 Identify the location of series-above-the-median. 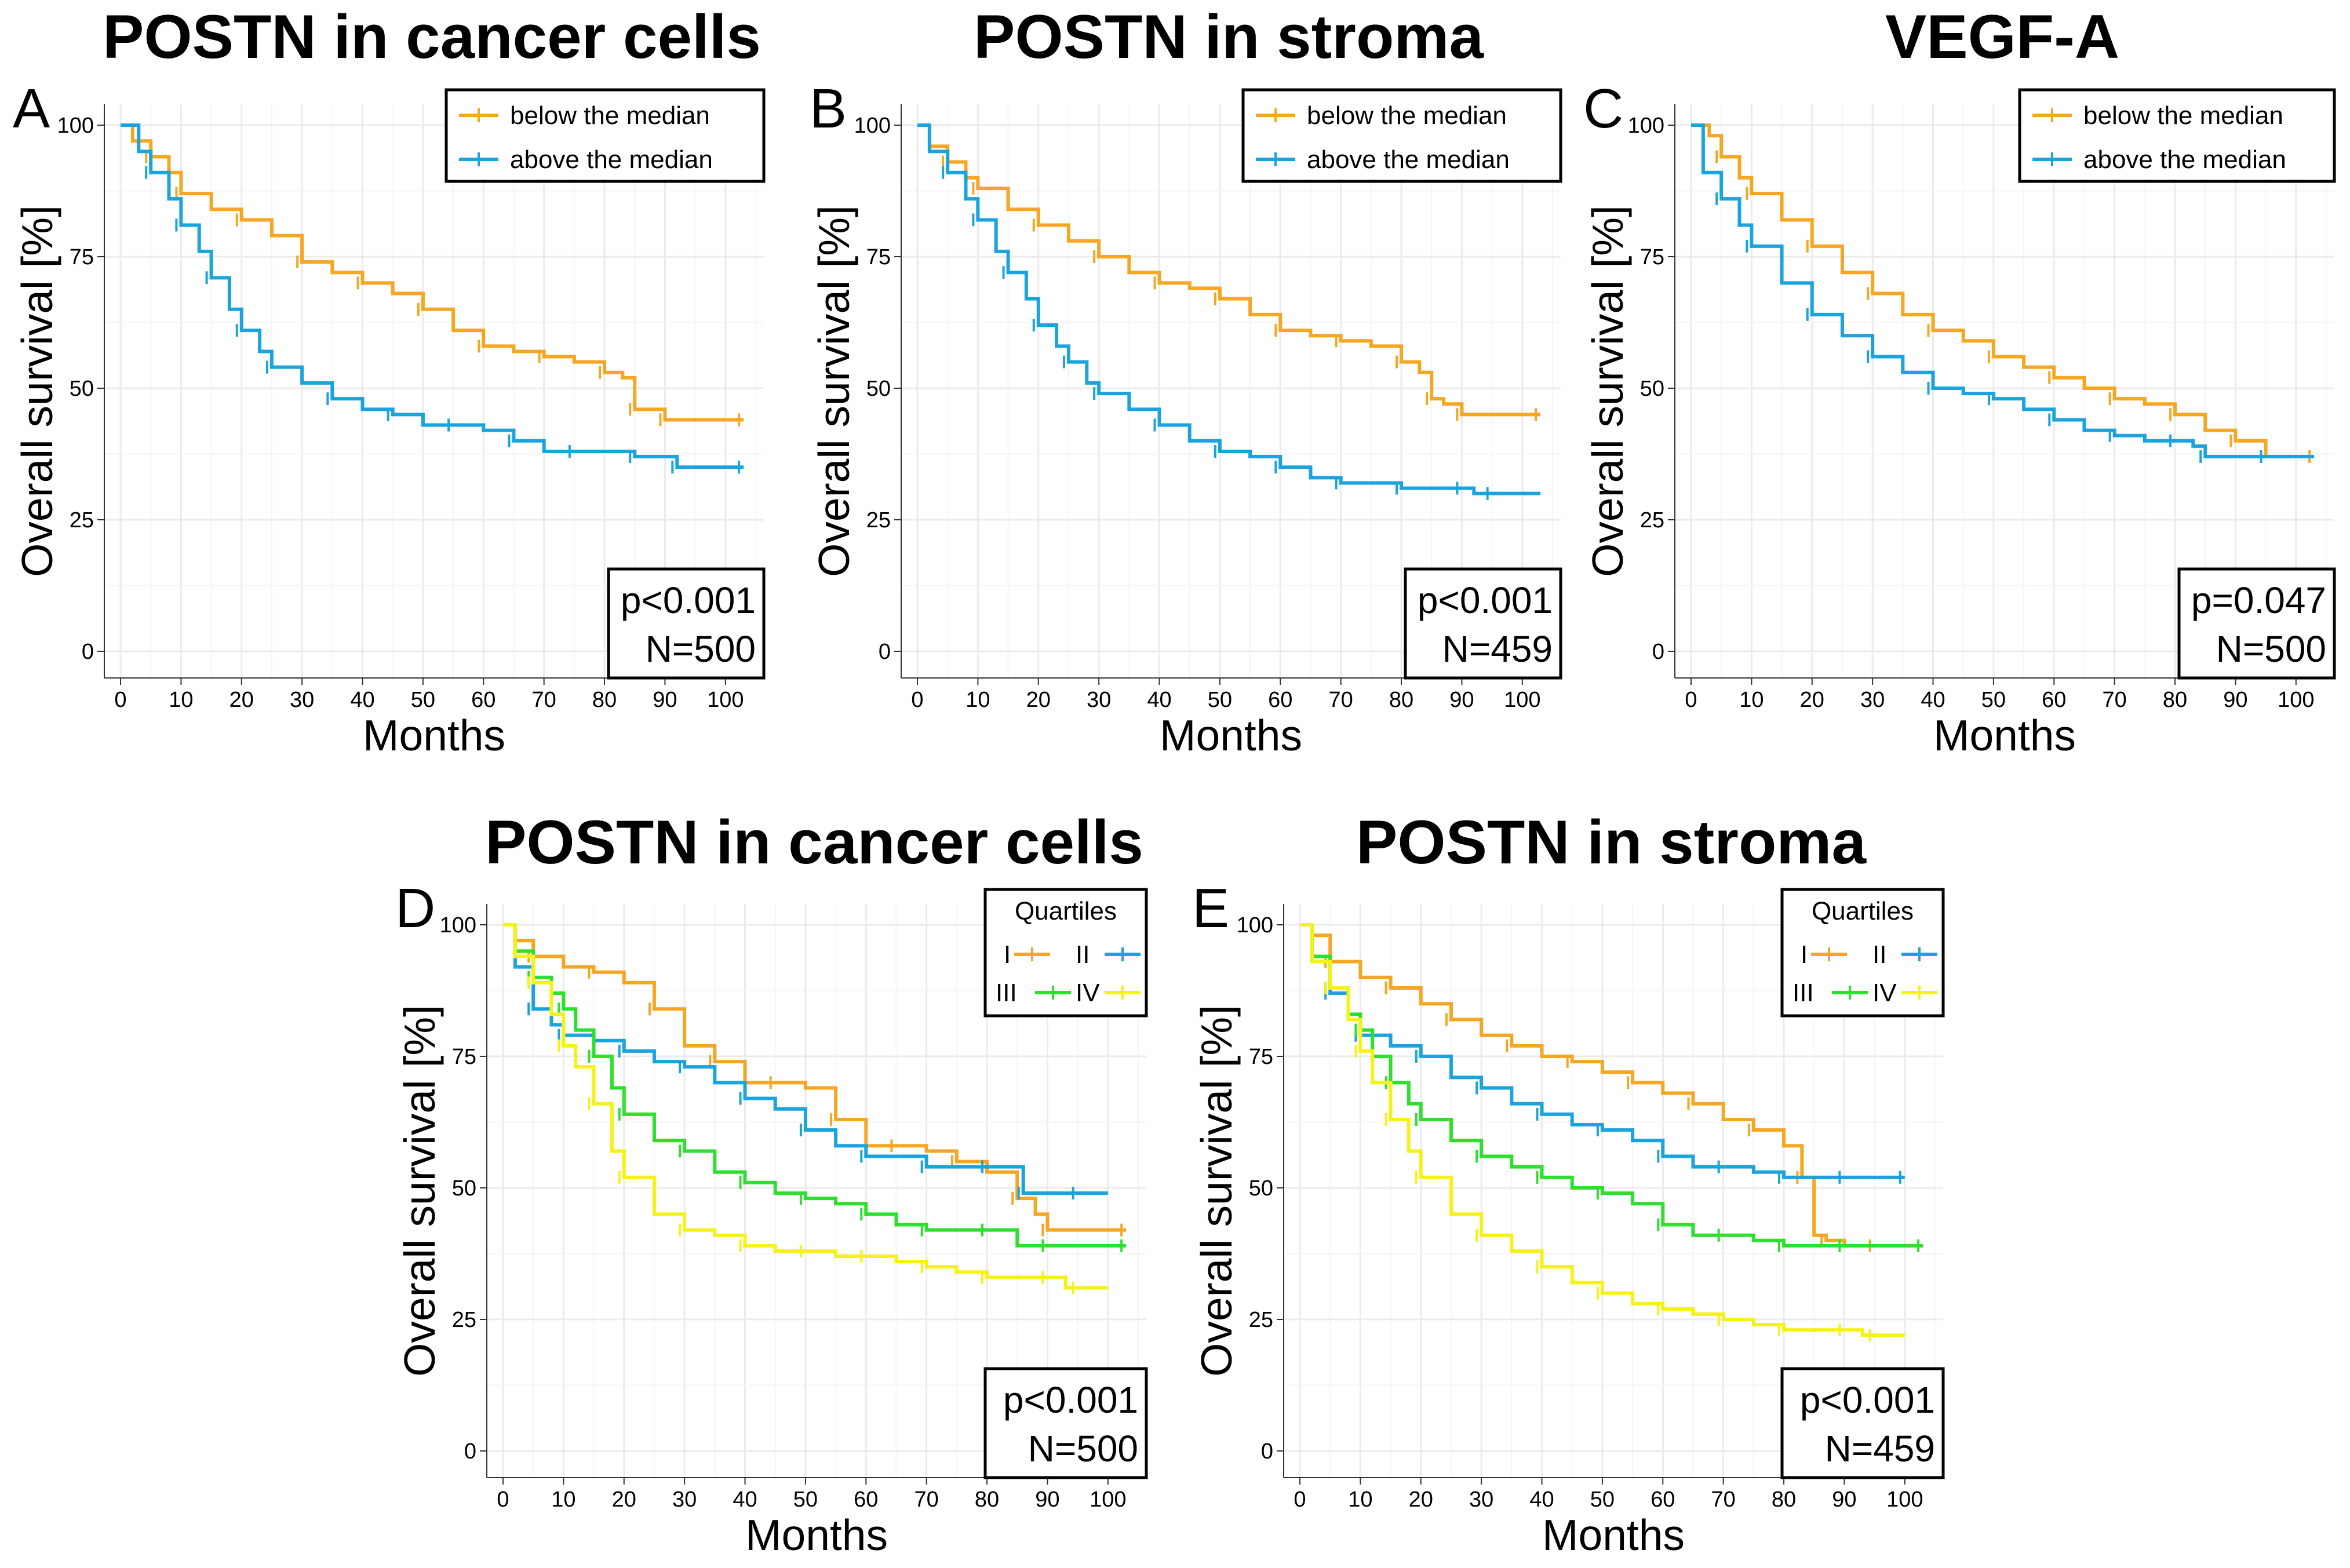
(1229, 311).